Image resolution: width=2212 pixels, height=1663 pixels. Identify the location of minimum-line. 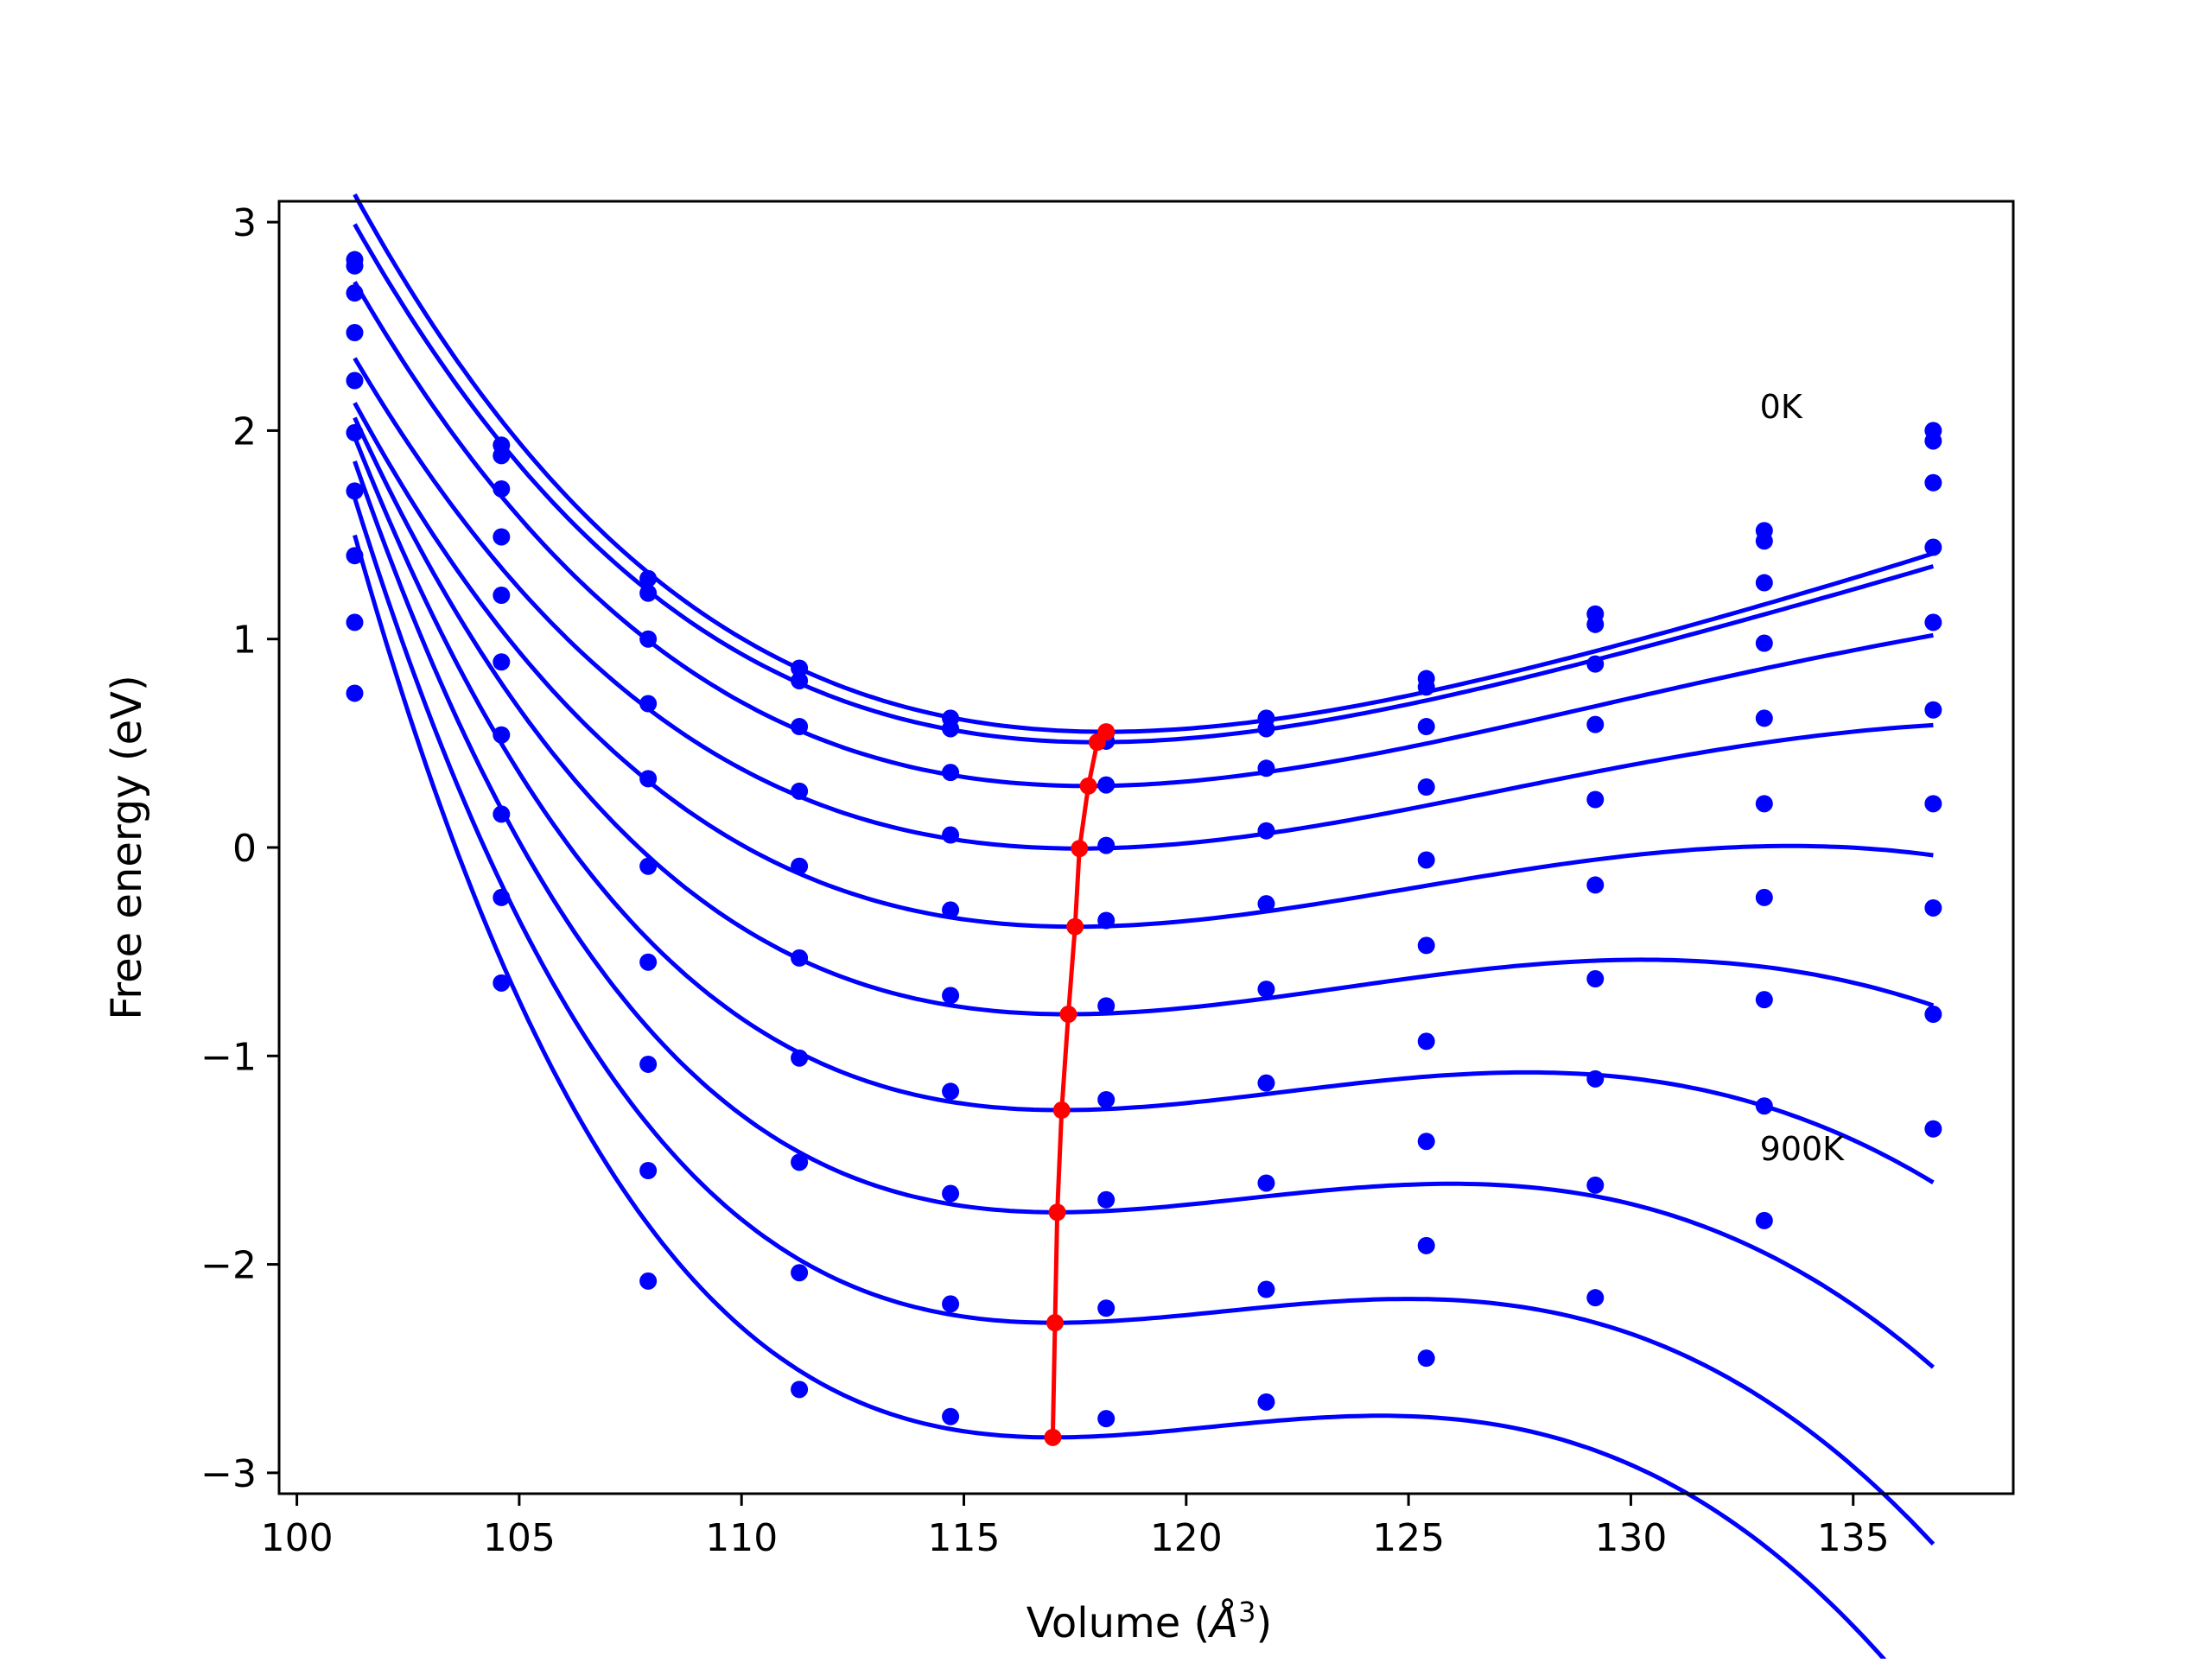
(1079, 1084).